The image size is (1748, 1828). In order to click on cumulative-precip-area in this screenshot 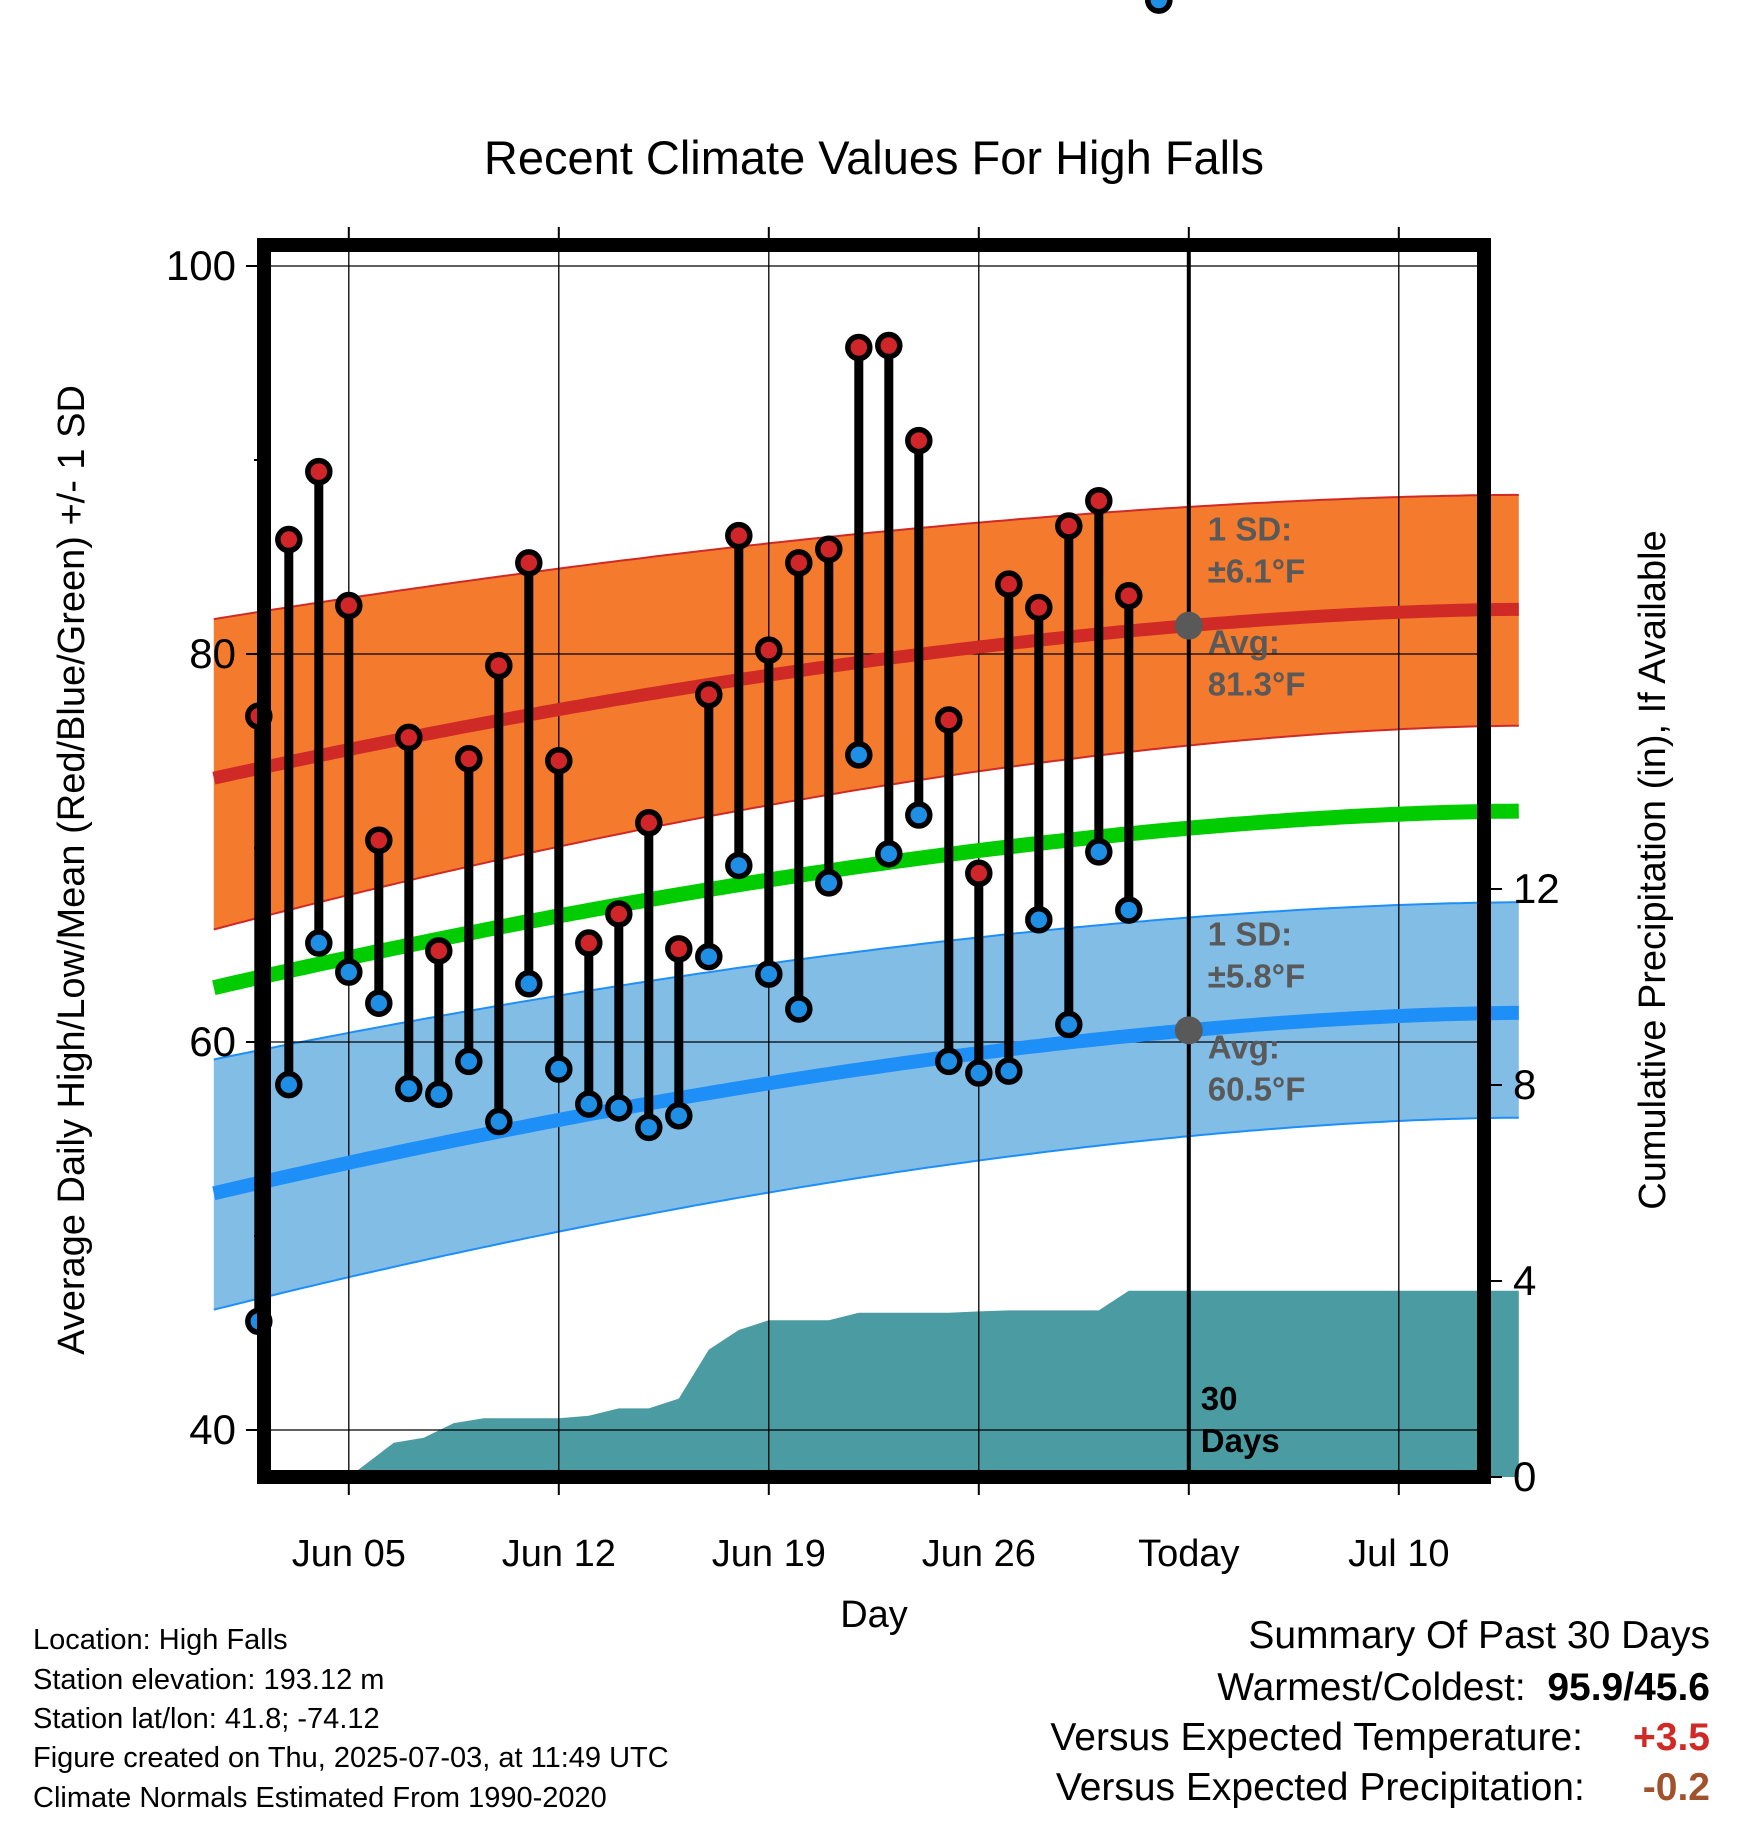, I will do `click(881, 1383)`.